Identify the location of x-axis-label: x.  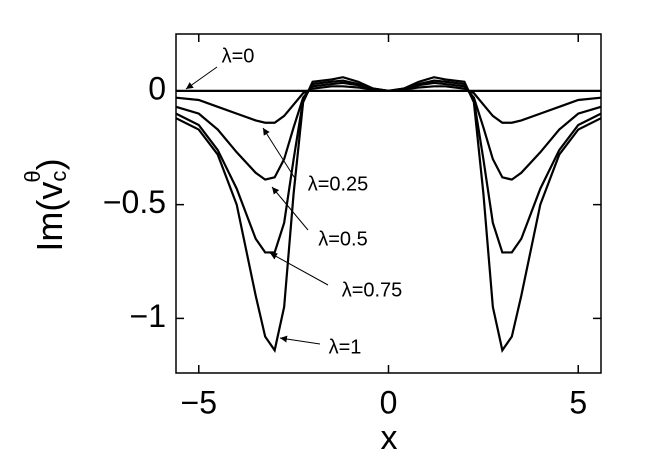
(389, 438).